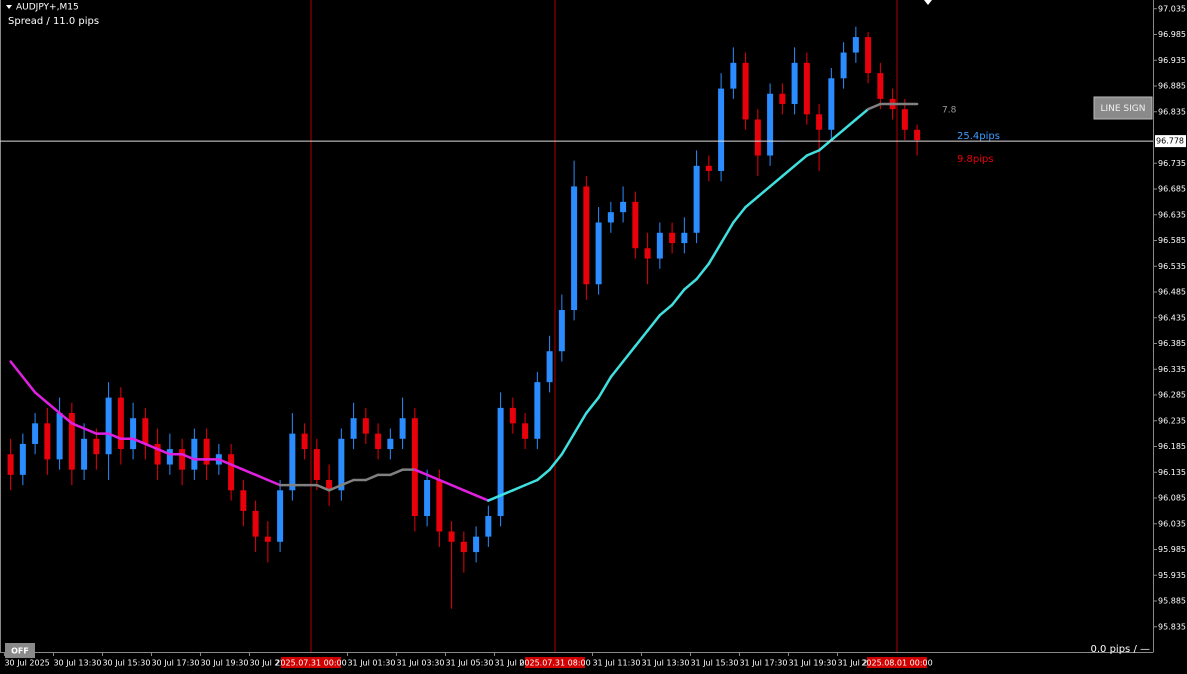  I want to click on line-sign-button: LINE SIGN, so click(1123, 108).